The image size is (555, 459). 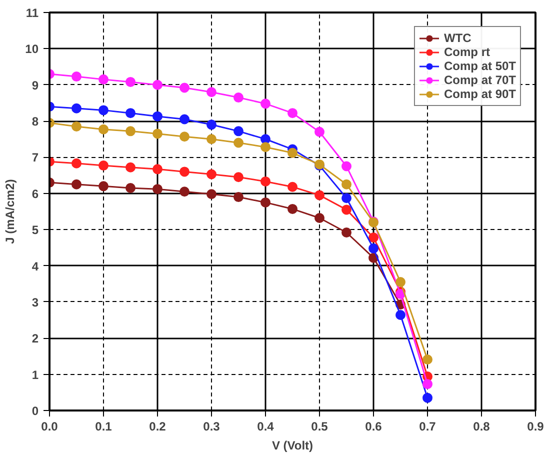 I want to click on x-tick-label: 0.8, so click(x=481, y=427).